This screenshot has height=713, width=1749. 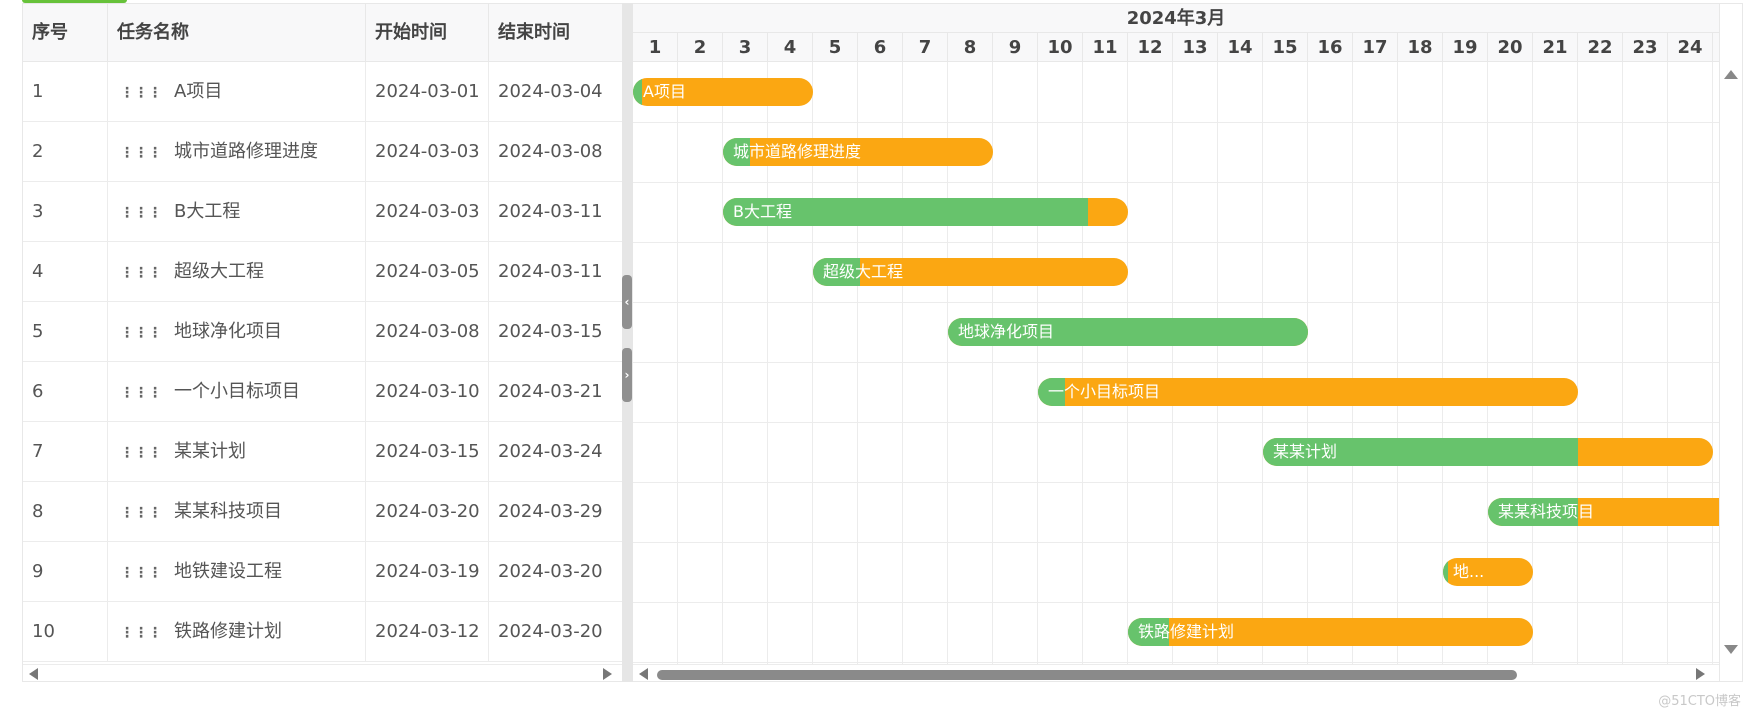 What do you see at coordinates (627, 375) in the screenshot?
I see `expand-left-button: ›` at bounding box center [627, 375].